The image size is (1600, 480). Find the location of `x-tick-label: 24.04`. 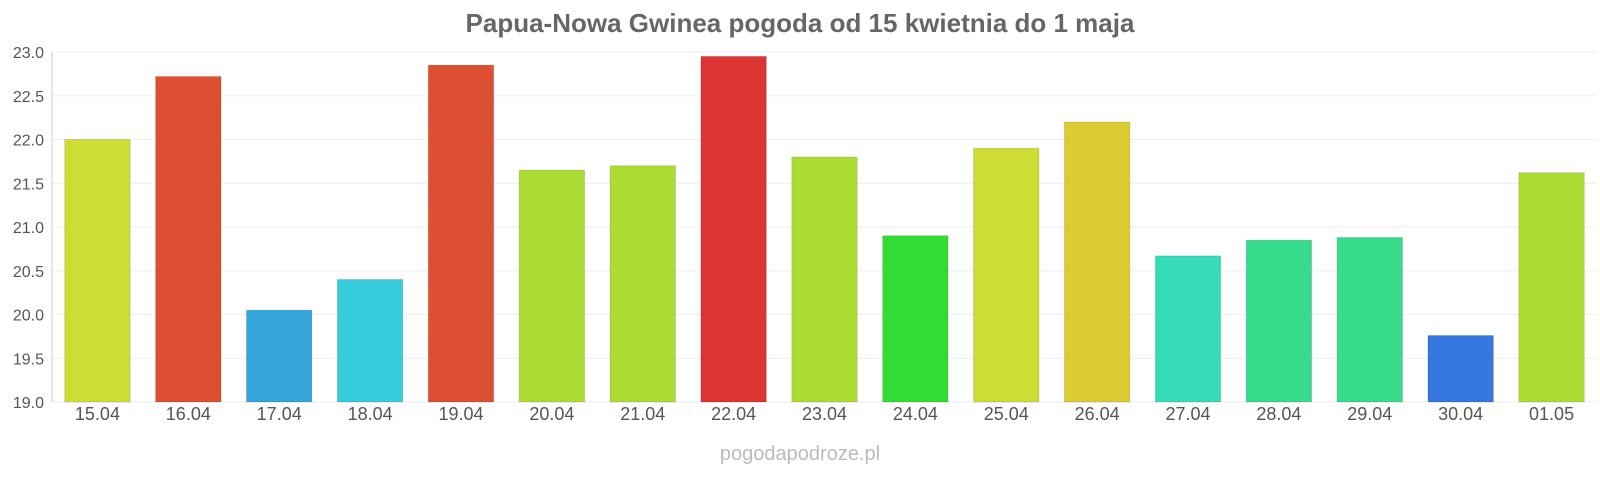

x-tick-label: 24.04 is located at coordinates (915, 414).